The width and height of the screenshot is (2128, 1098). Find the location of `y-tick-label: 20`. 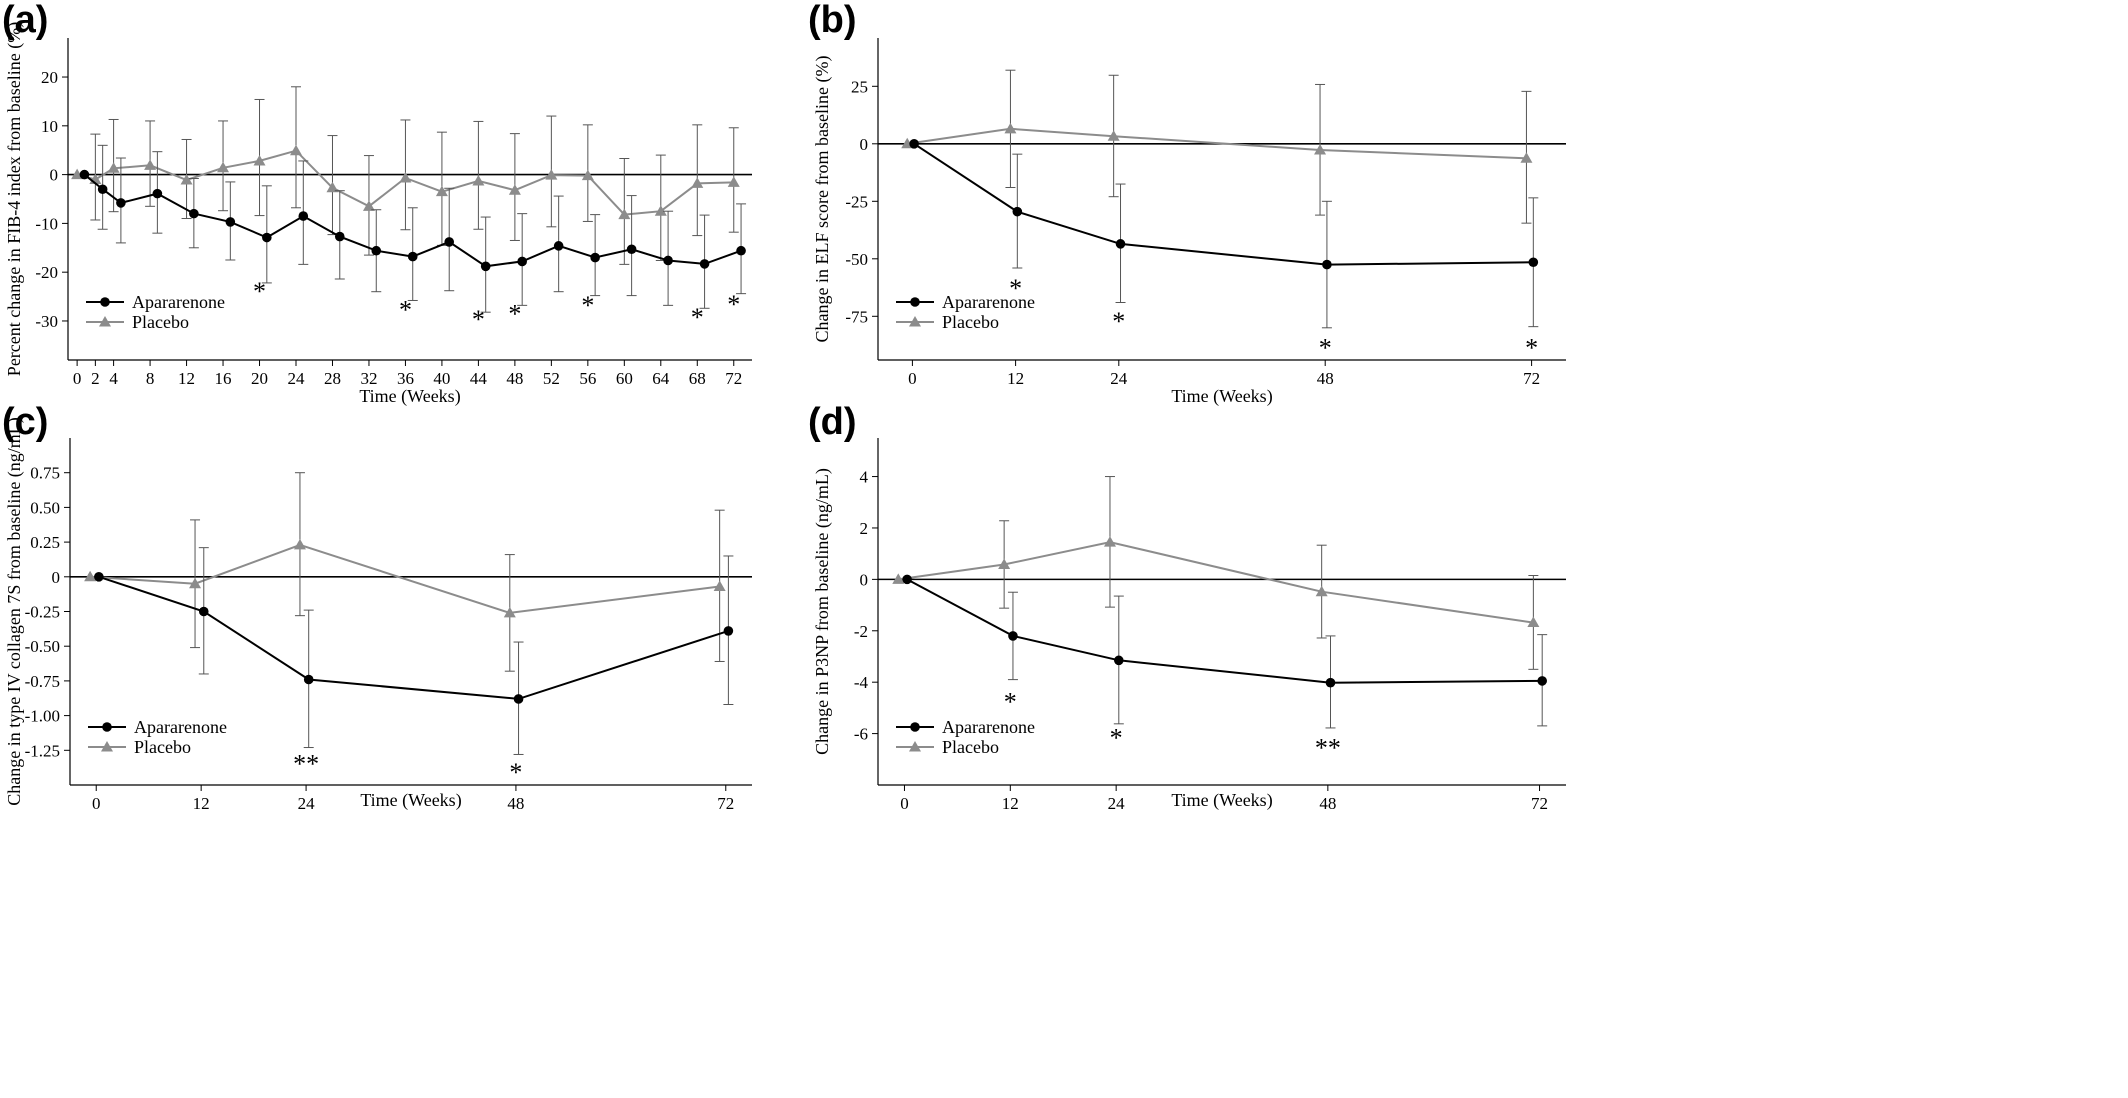

y-tick-label: 20 is located at coordinates (49, 77).